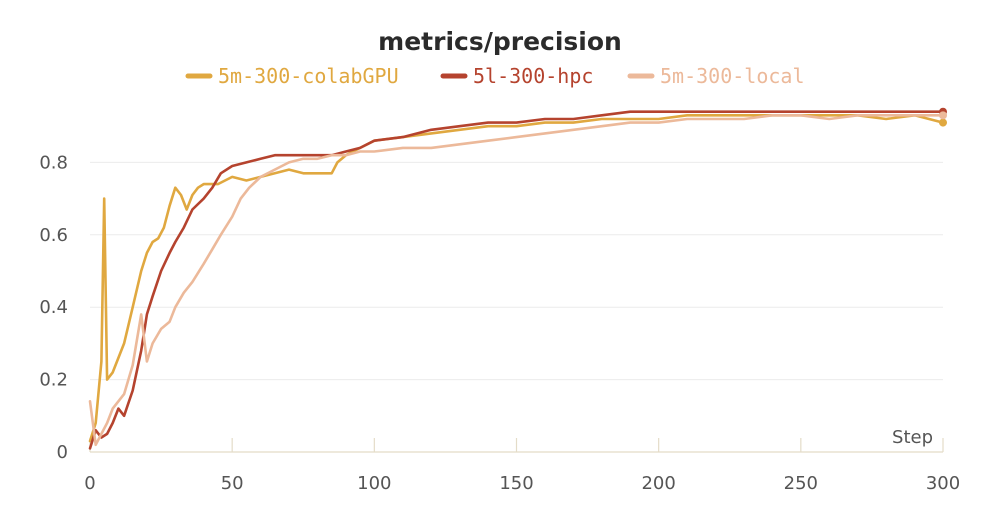  Describe the element at coordinates (232, 483) in the screenshot. I see `x-tick-label-1: 50` at that location.